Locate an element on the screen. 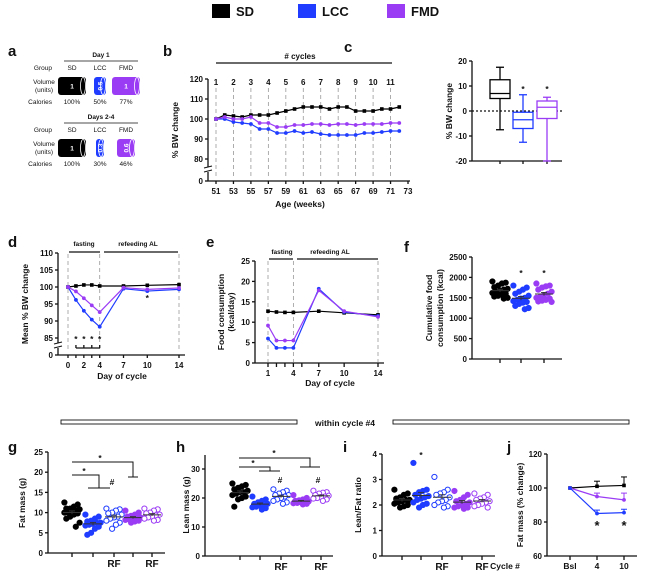 The image size is (650, 576). panel-label-j: j is located at coordinates (508, 447).